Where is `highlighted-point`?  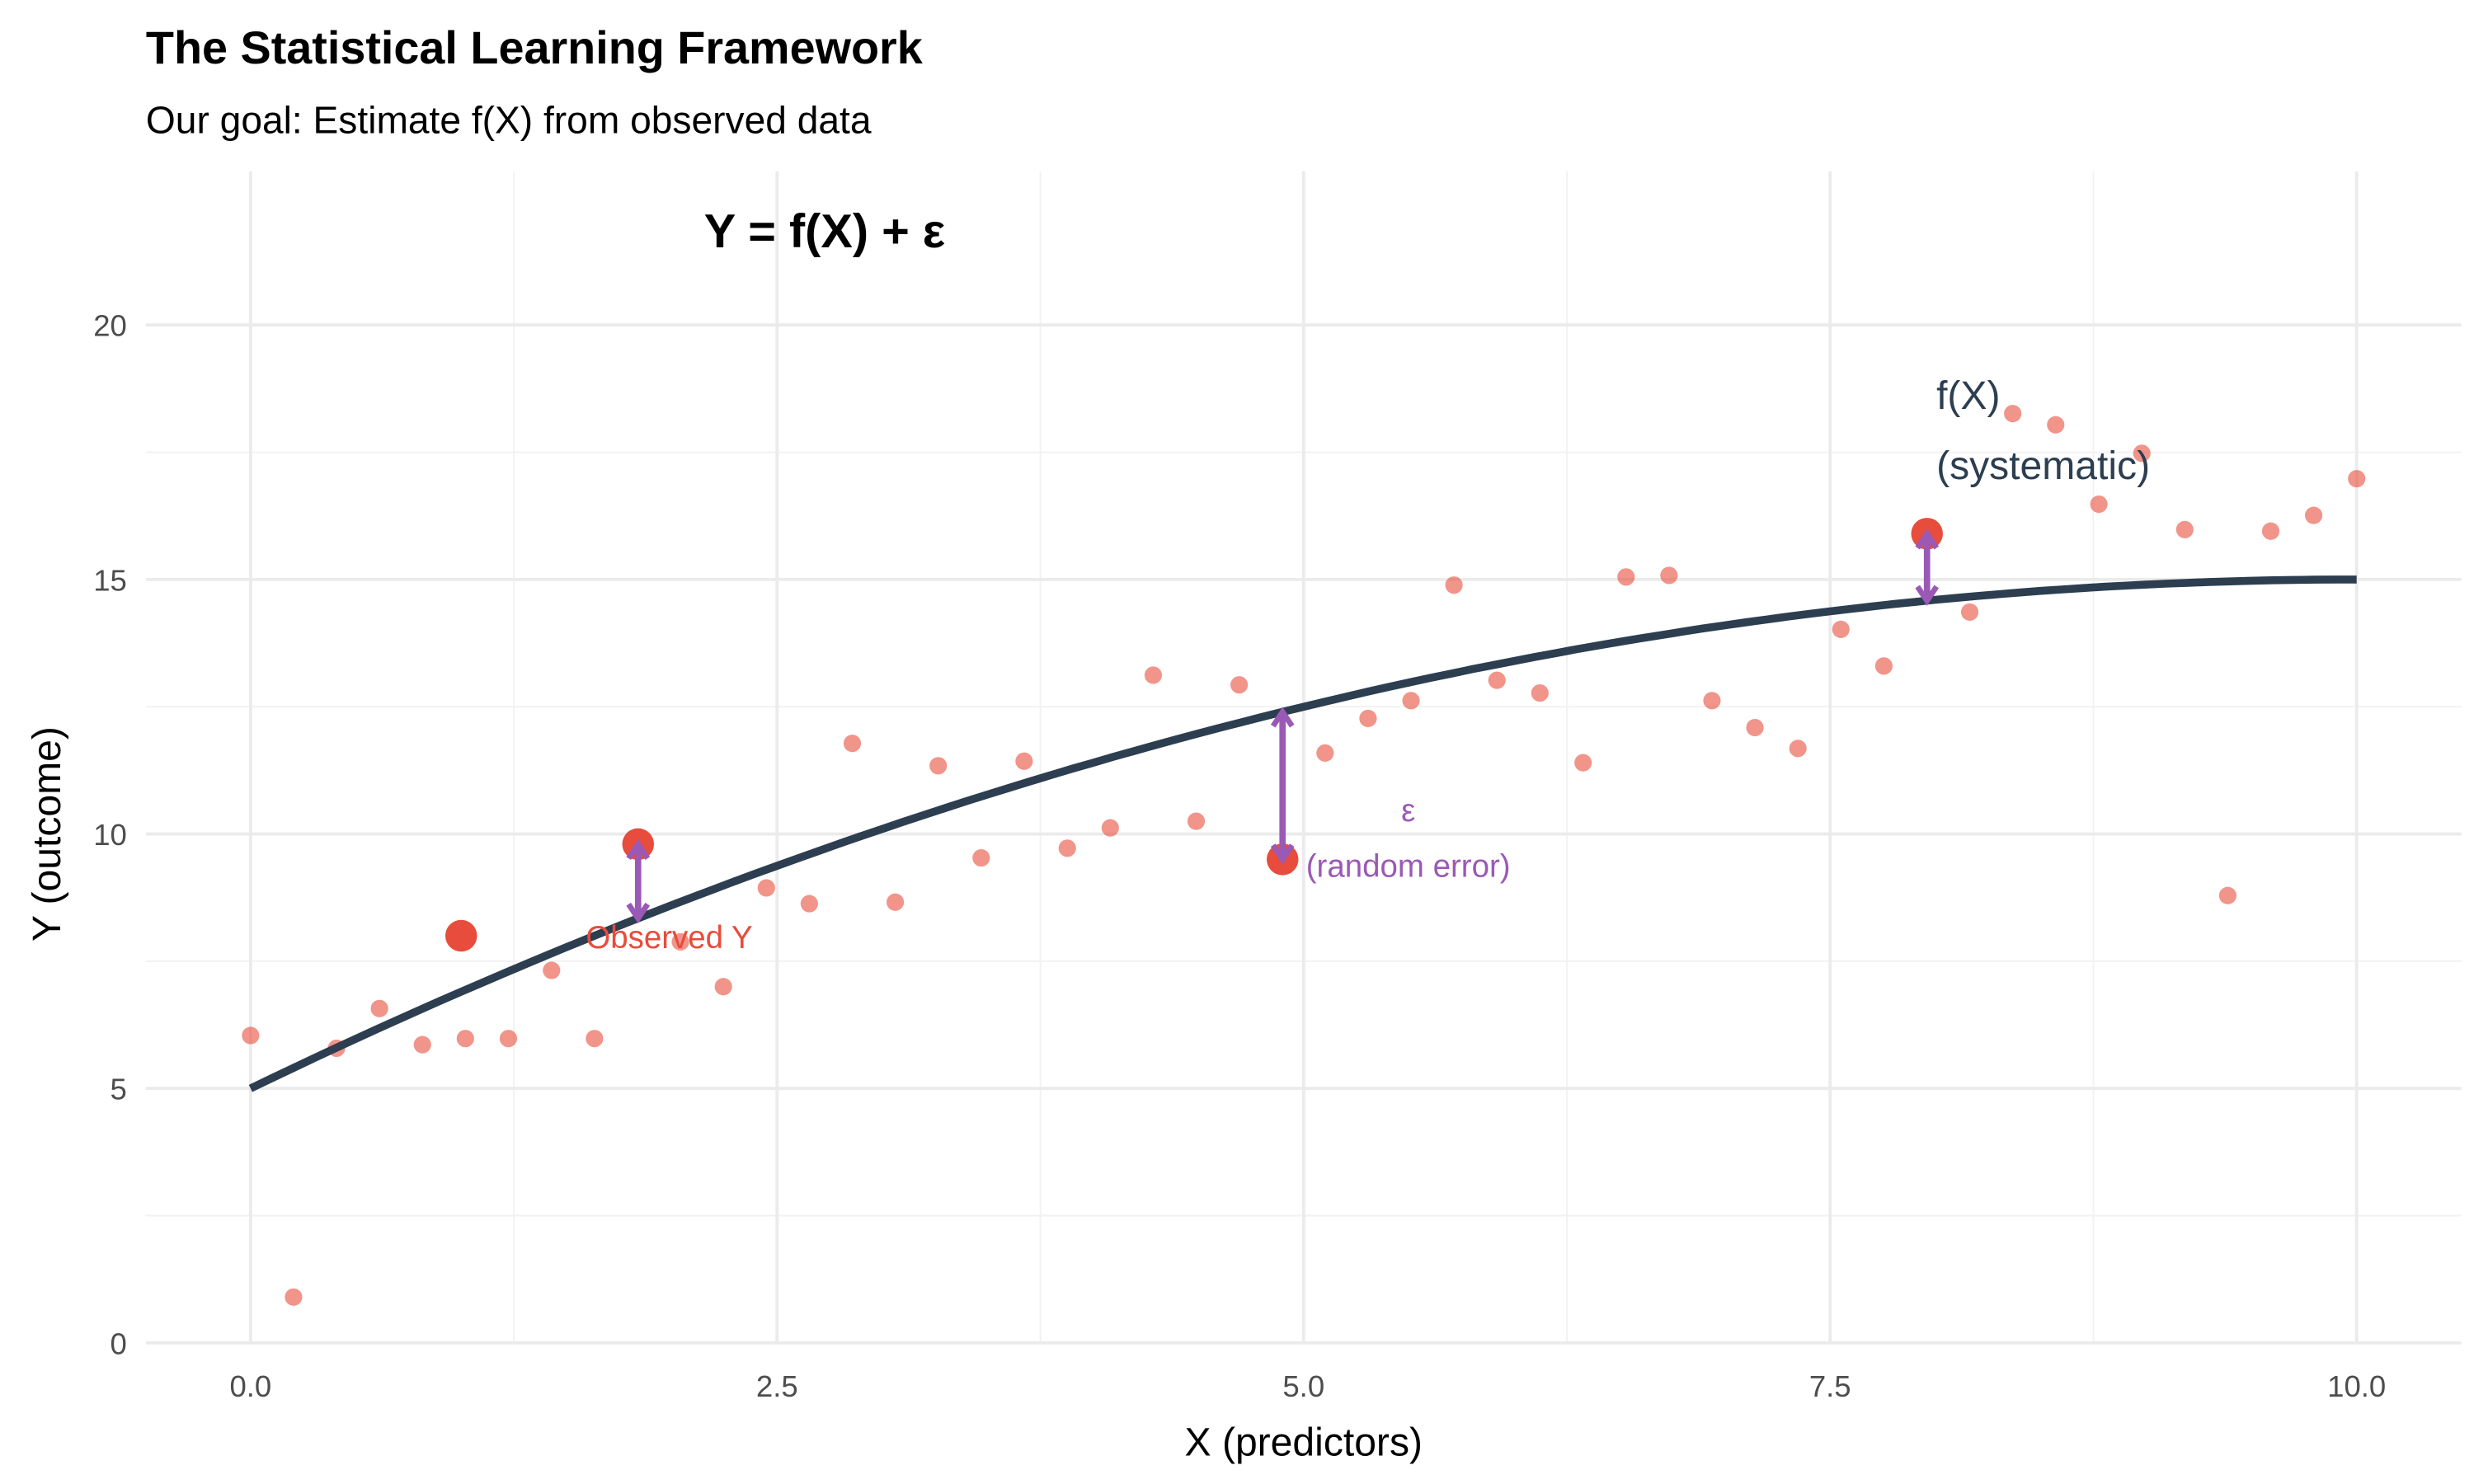 highlighted-point is located at coordinates (461, 935).